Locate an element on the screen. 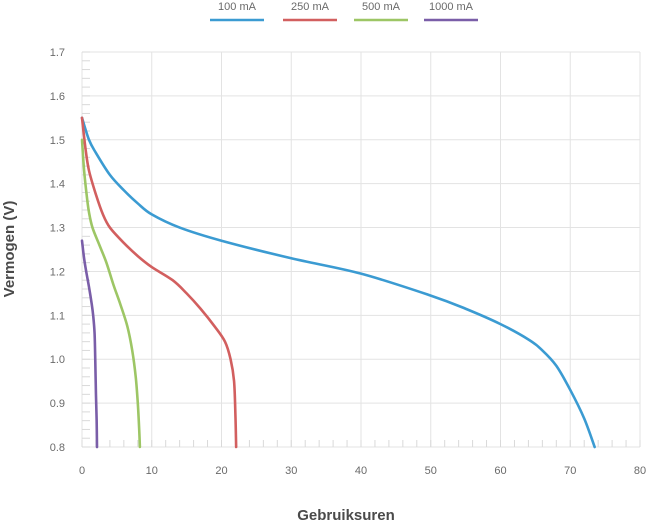  y-tick-label: 0.8 is located at coordinates (57, 448).